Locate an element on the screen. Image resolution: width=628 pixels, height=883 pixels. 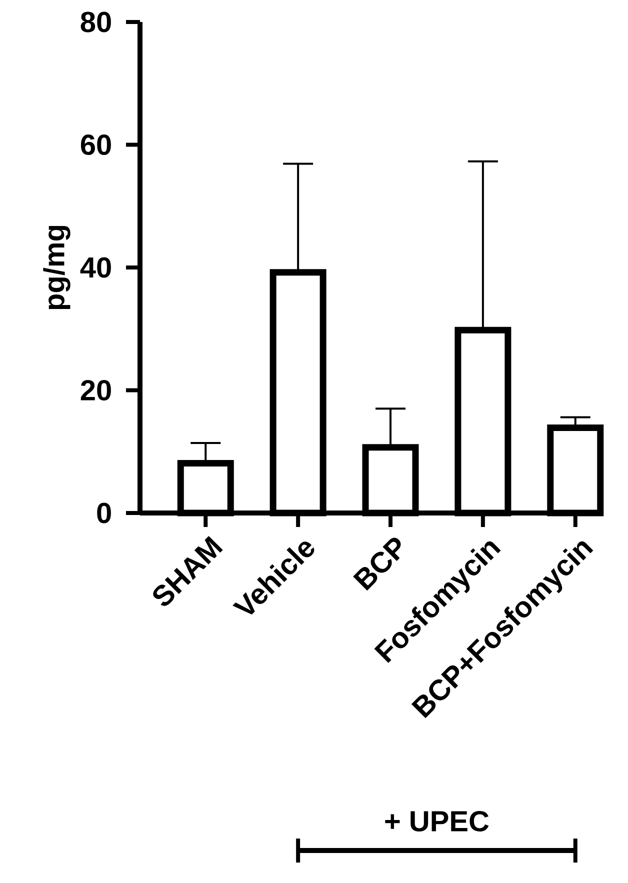
y-tick-label: 80 is located at coordinates (95, 22).